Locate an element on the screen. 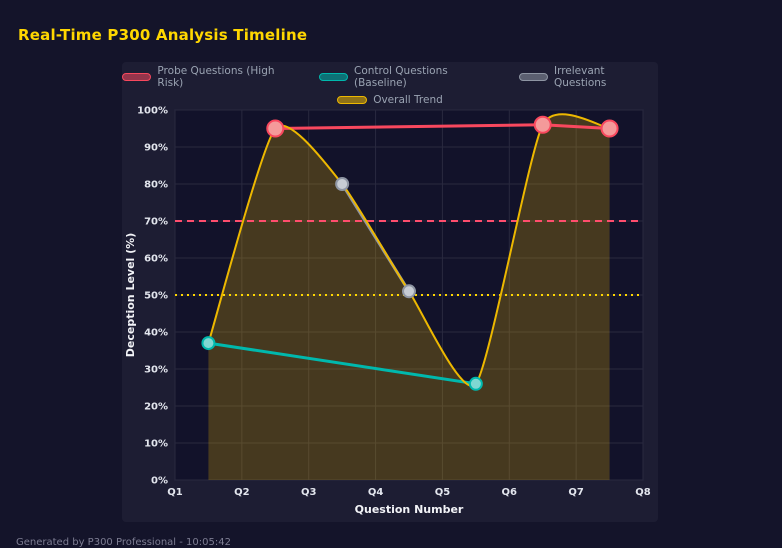 This screenshot has width=782, height=548. legend-item-probe: Probe Questions (High Risk) is located at coordinates (211, 77).